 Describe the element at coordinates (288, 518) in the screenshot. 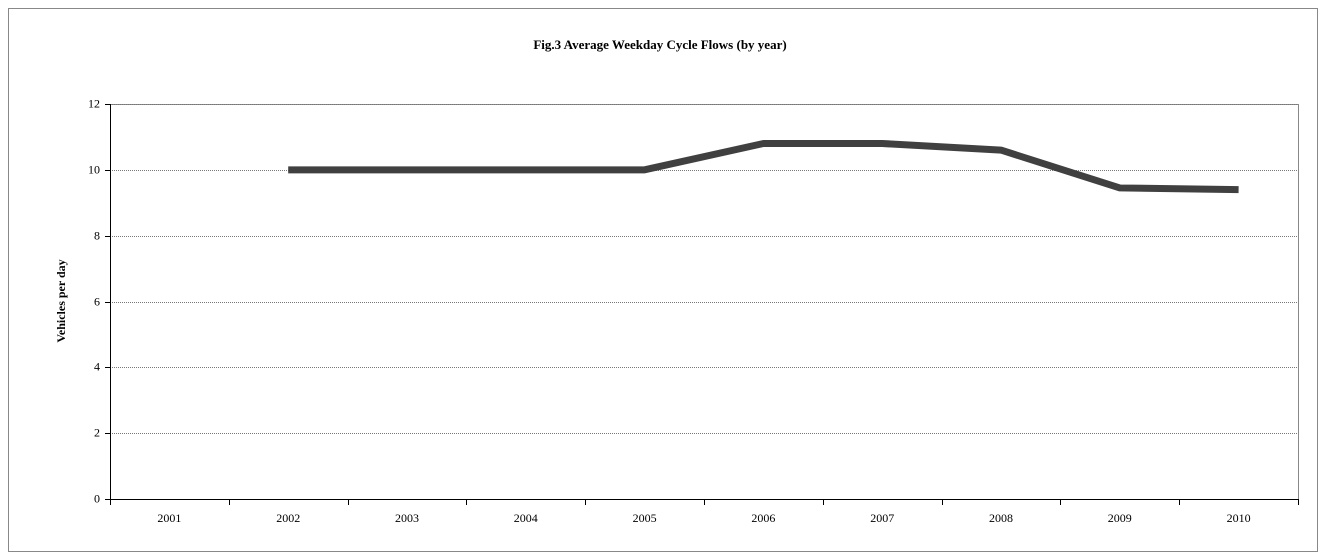

I see `x-tick-label: 2002` at that location.